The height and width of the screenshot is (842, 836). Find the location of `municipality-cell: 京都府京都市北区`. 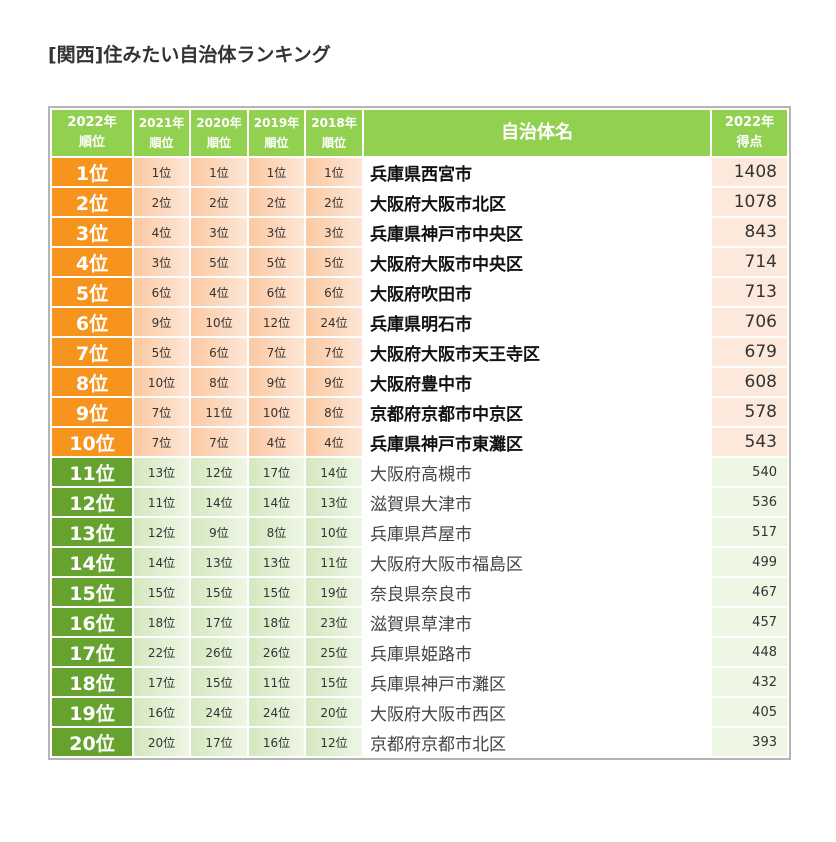

municipality-cell: 京都府京都市北区 is located at coordinates (537, 742).